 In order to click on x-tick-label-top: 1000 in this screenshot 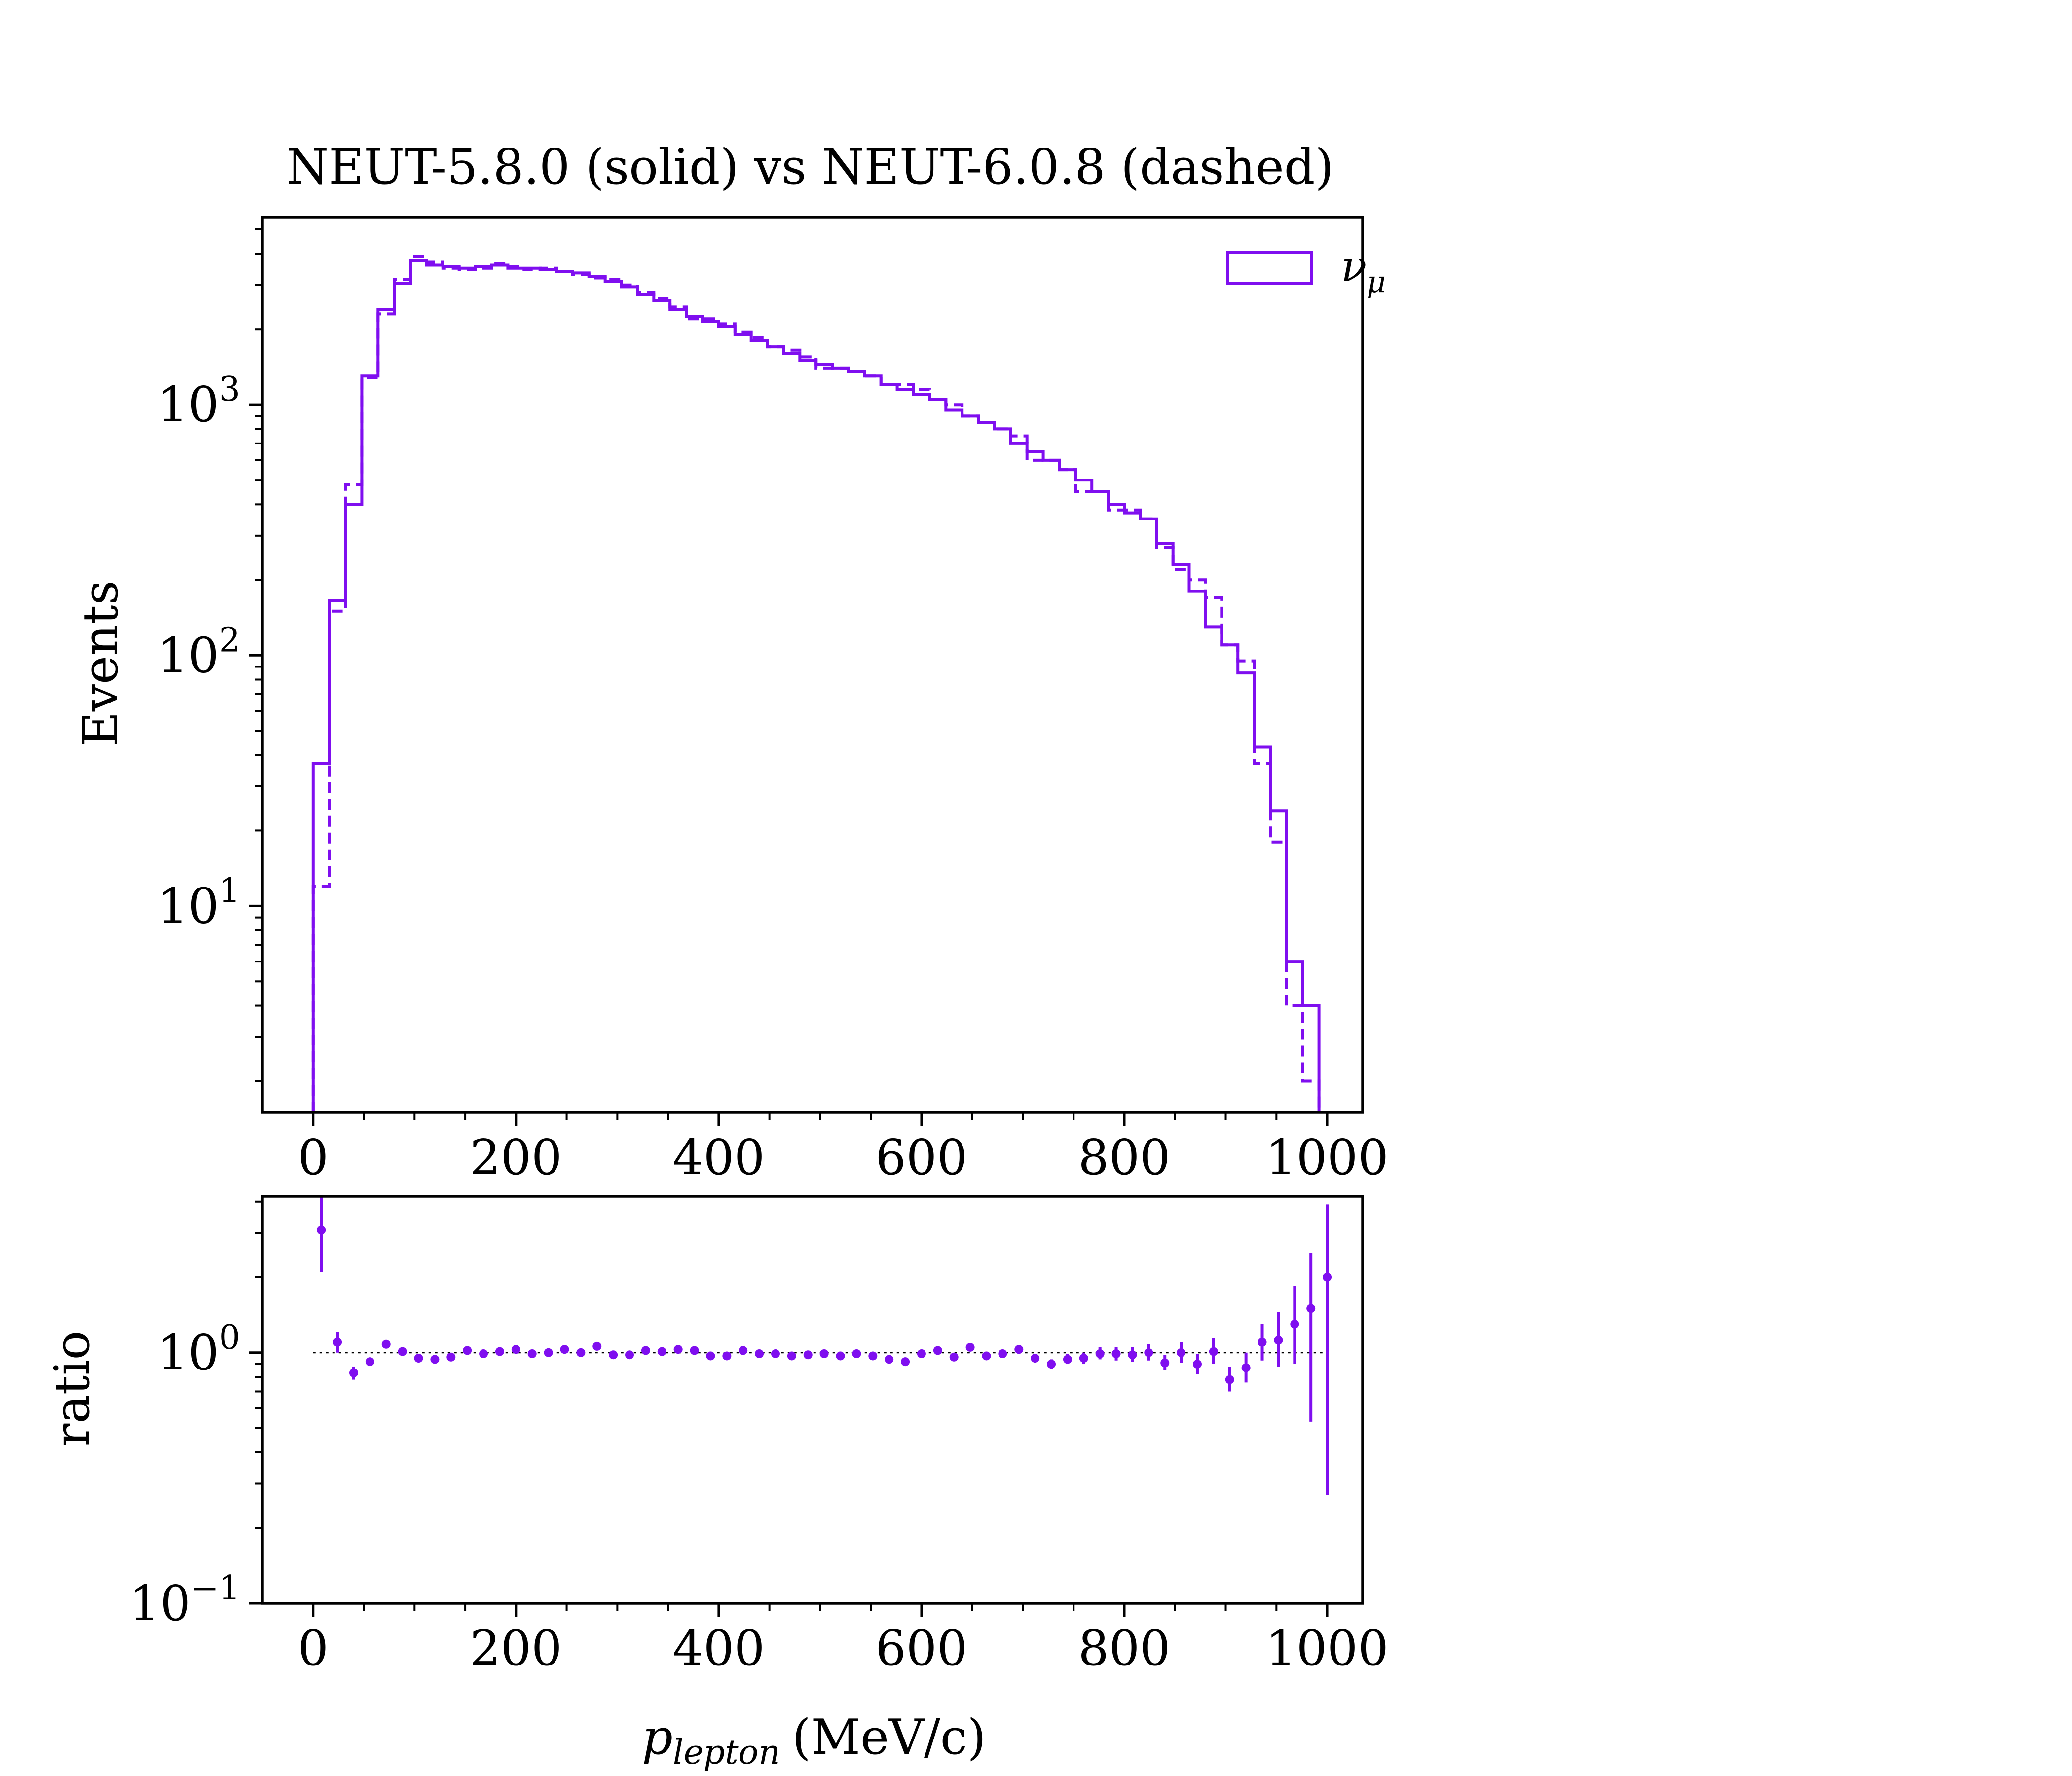, I will do `click(1327, 1158)`.